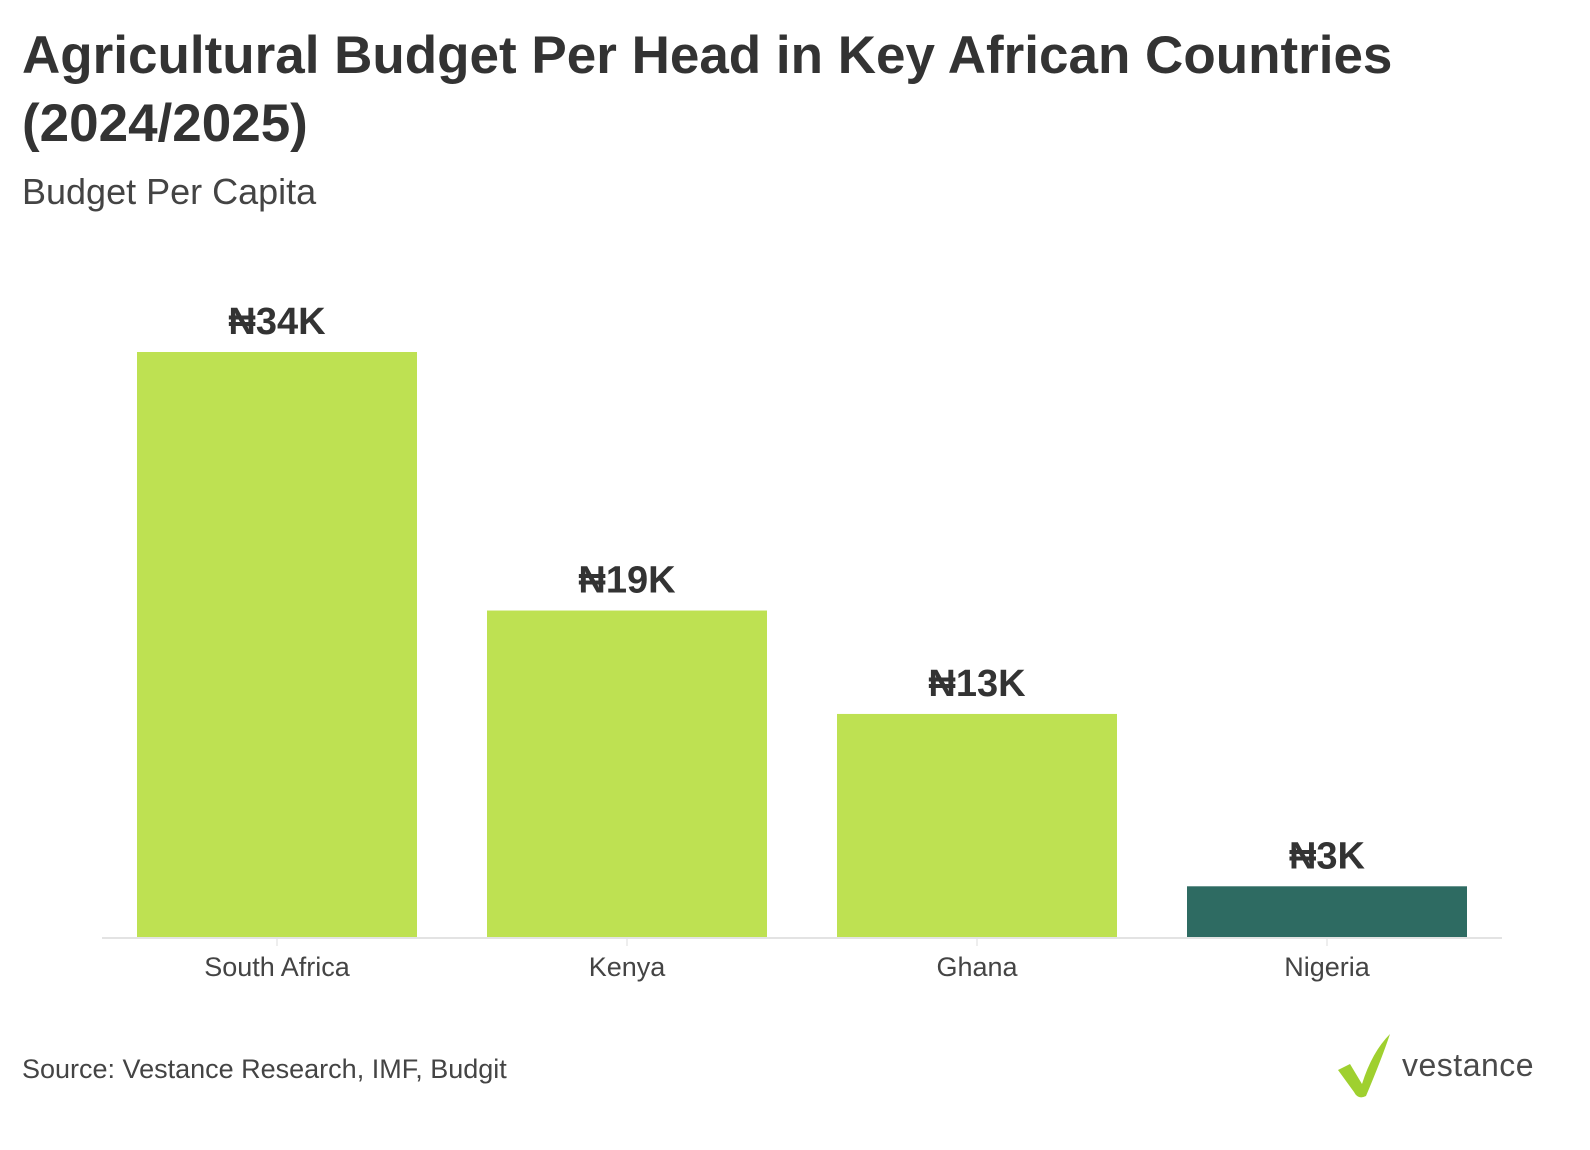 This screenshot has height=1150, width=1590. Describe the element at coordinates (1468, 1065) in the screenshot. I see `logo-text: vestance` at that location.